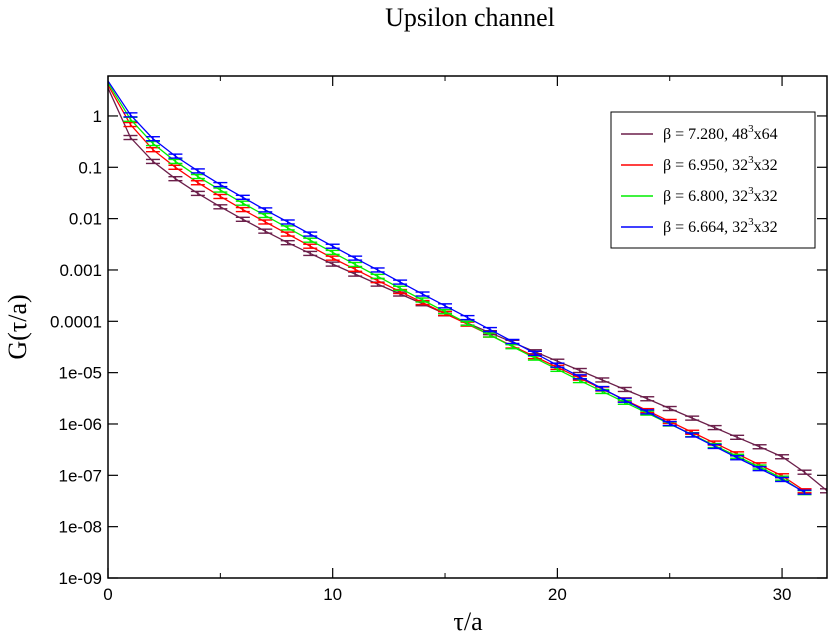  I want to click on y-tick-label: 0.001, so click(80, 270).